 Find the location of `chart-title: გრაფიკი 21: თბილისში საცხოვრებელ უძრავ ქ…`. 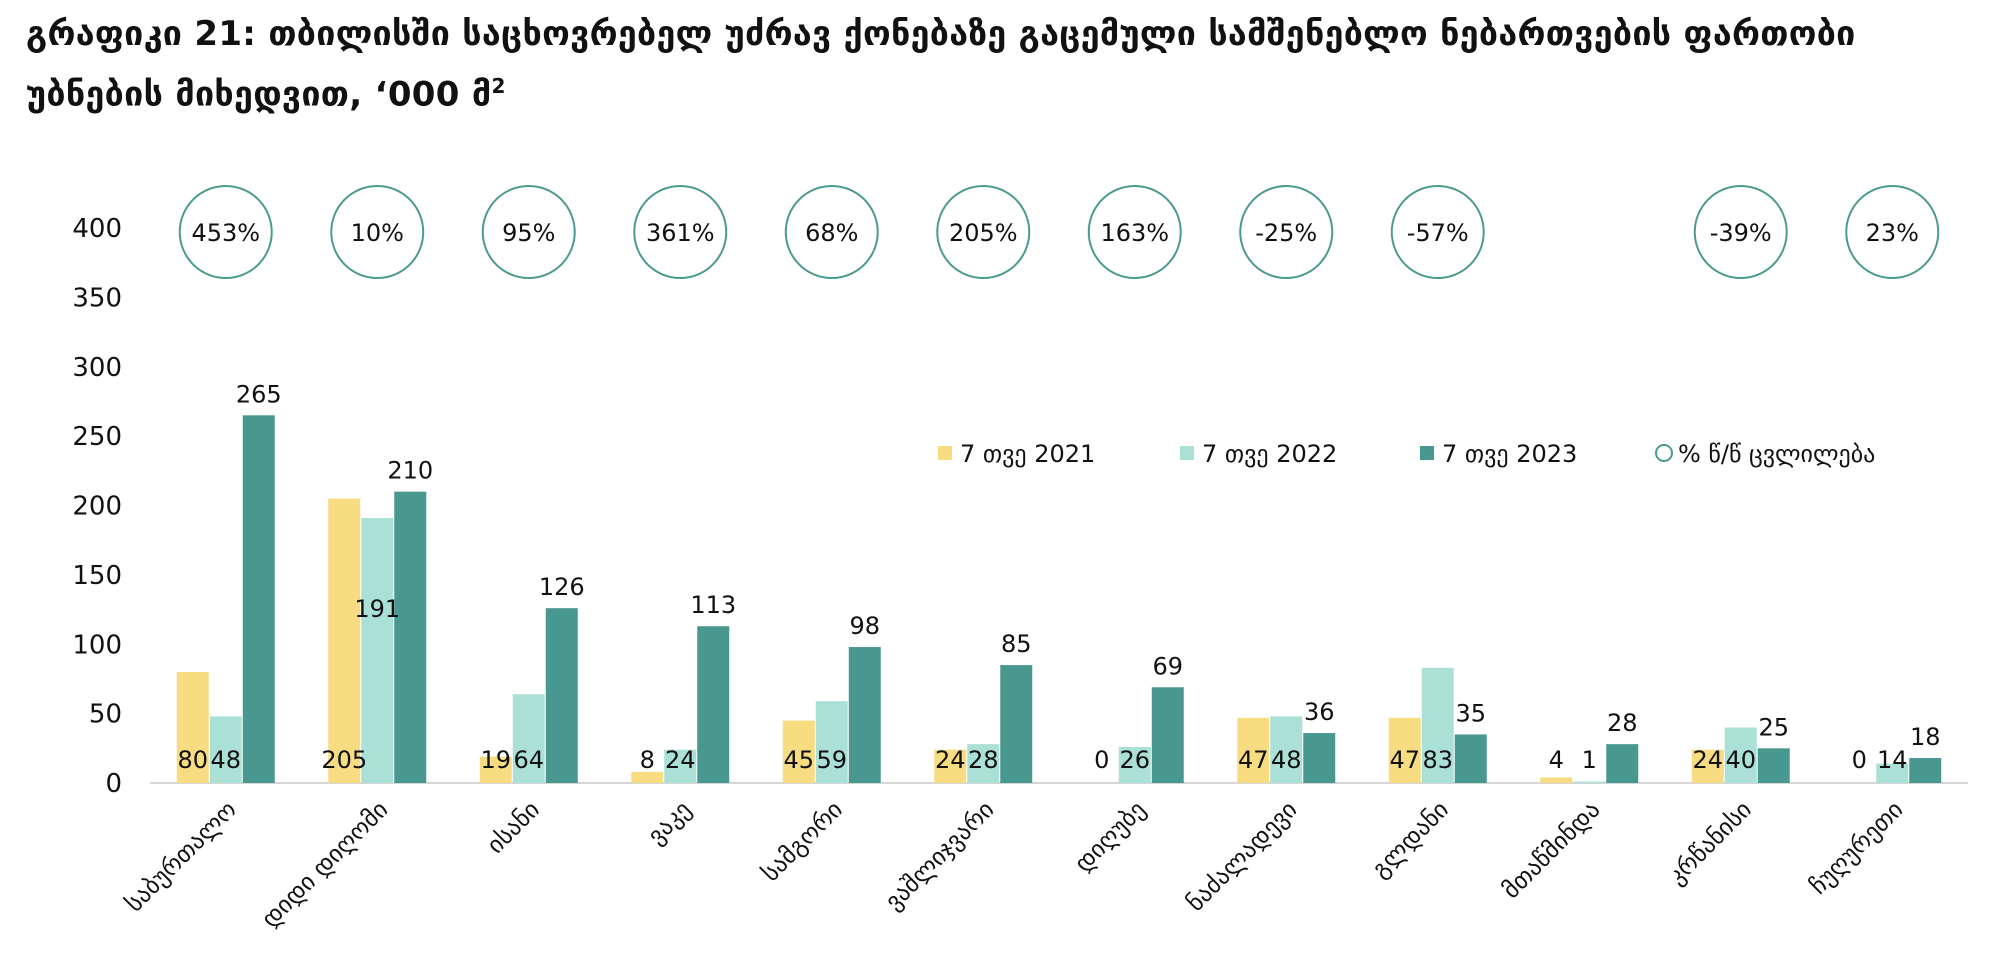

chart-title: გრაფიკი 21: თბილისში საცხოვრებელ უძრავ ქ… is located at coordinates (1001, 64).